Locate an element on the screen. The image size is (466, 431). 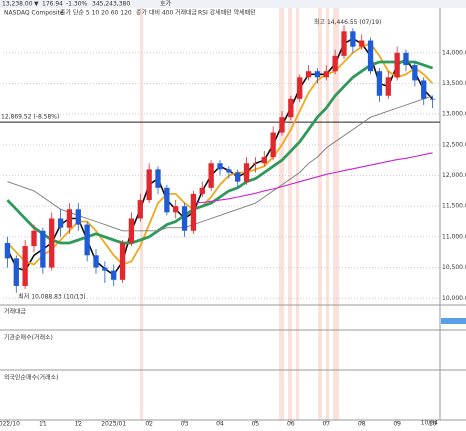
toolbar is located at coordinates (233, 4).